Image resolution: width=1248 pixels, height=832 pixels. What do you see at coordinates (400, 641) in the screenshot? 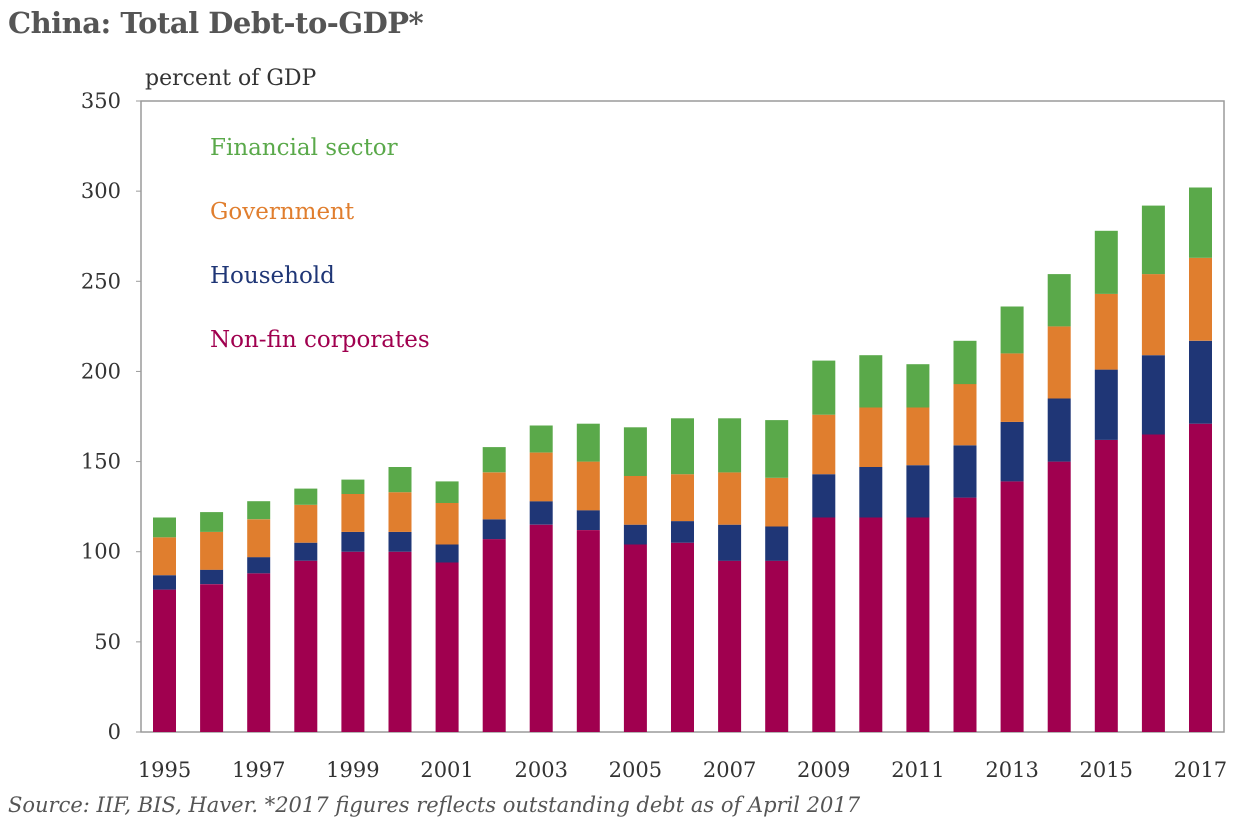
I see `bar-2000-non-fin-corporates` at bounding box center [400, 641].